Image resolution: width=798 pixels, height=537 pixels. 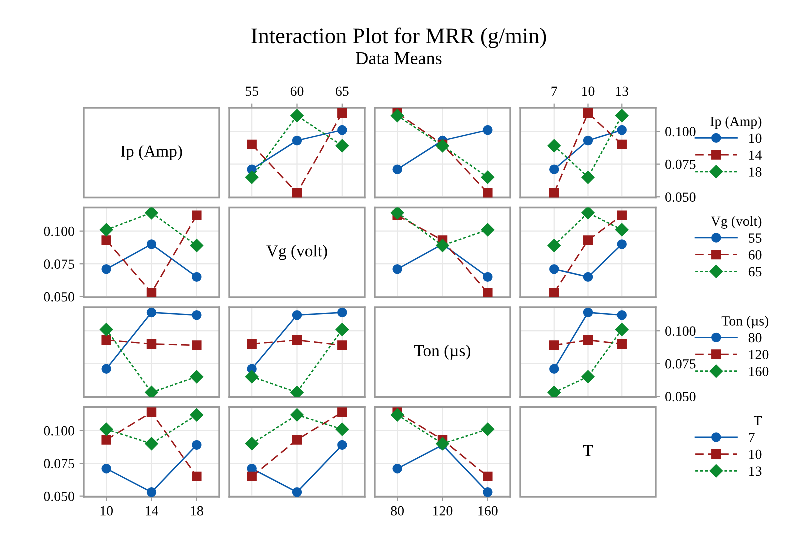 I want to click on legend-label: 80, so click(x=755, y=338).